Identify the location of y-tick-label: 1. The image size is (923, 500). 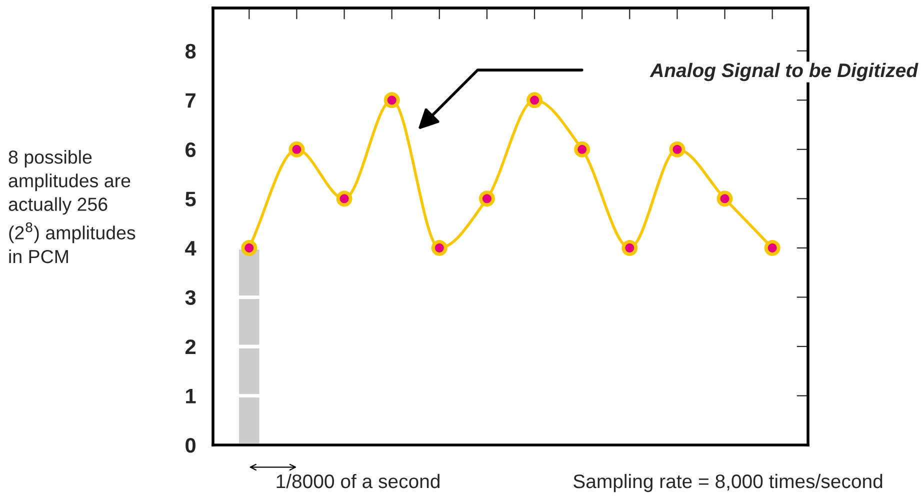
(191, 396).